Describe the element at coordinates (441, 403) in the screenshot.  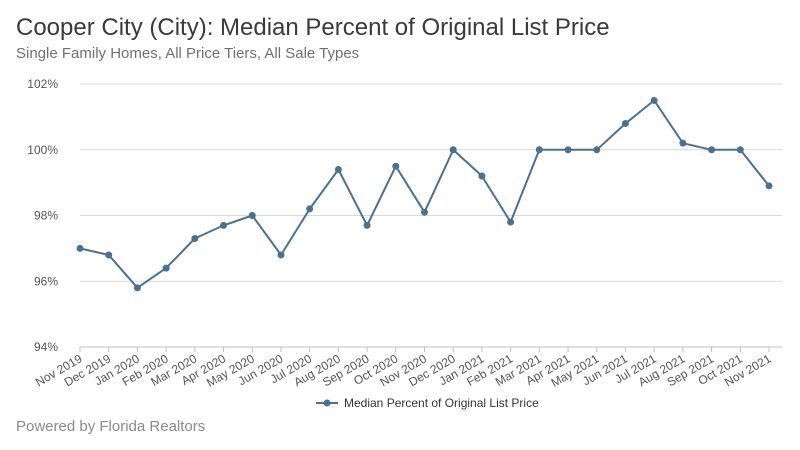
I see `legend-label: Median Percent of Original List Price` at that location.